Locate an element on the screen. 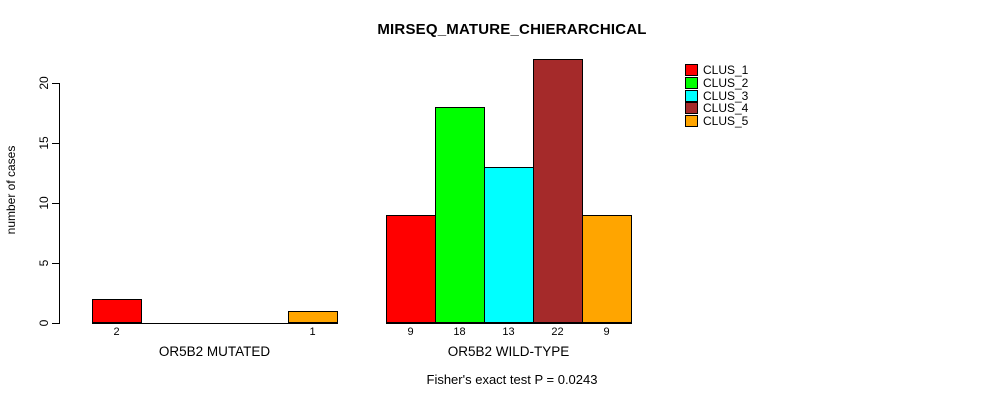 Image resolution: width=990 pixels, height=400 pixels. legend-label: CLUS_3 is located at coordinates (726, 95).